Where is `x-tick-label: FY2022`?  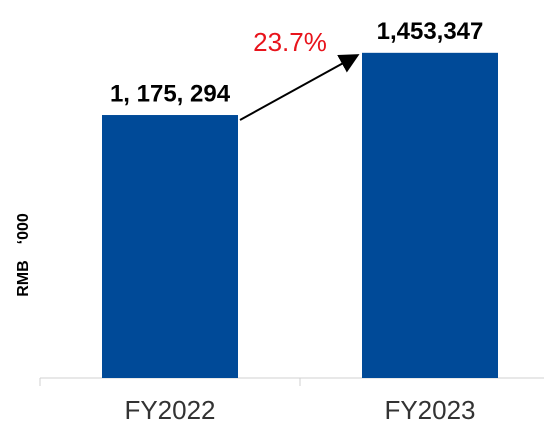 x-tick-label: FY2022 is located at coordinates (169, 410).